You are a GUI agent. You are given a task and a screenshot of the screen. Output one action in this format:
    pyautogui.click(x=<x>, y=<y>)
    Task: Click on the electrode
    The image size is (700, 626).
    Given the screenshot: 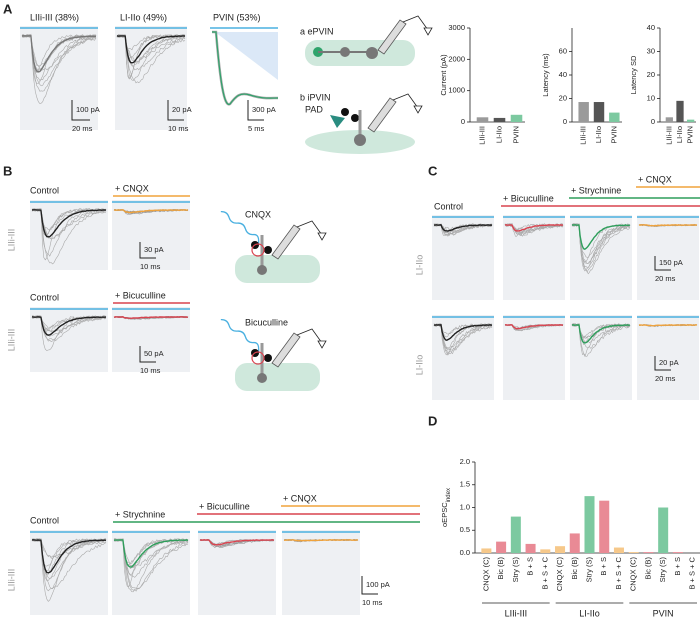 What is the action you would take?
    pyautogui.click(x=382, y=115)
    